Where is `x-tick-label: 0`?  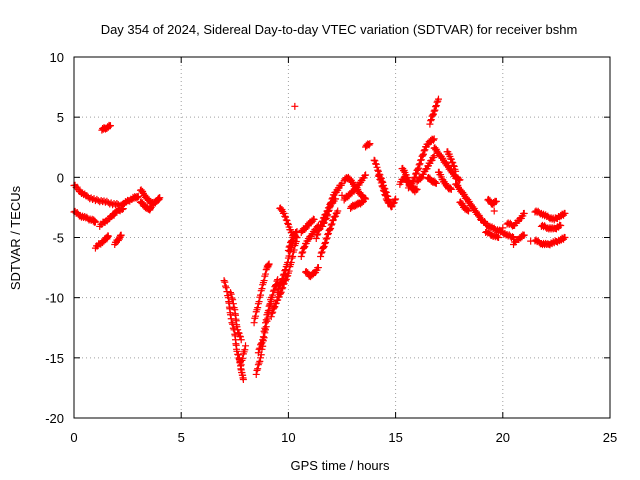 x-tick-label: 0 is located at coordinates (73, 437).